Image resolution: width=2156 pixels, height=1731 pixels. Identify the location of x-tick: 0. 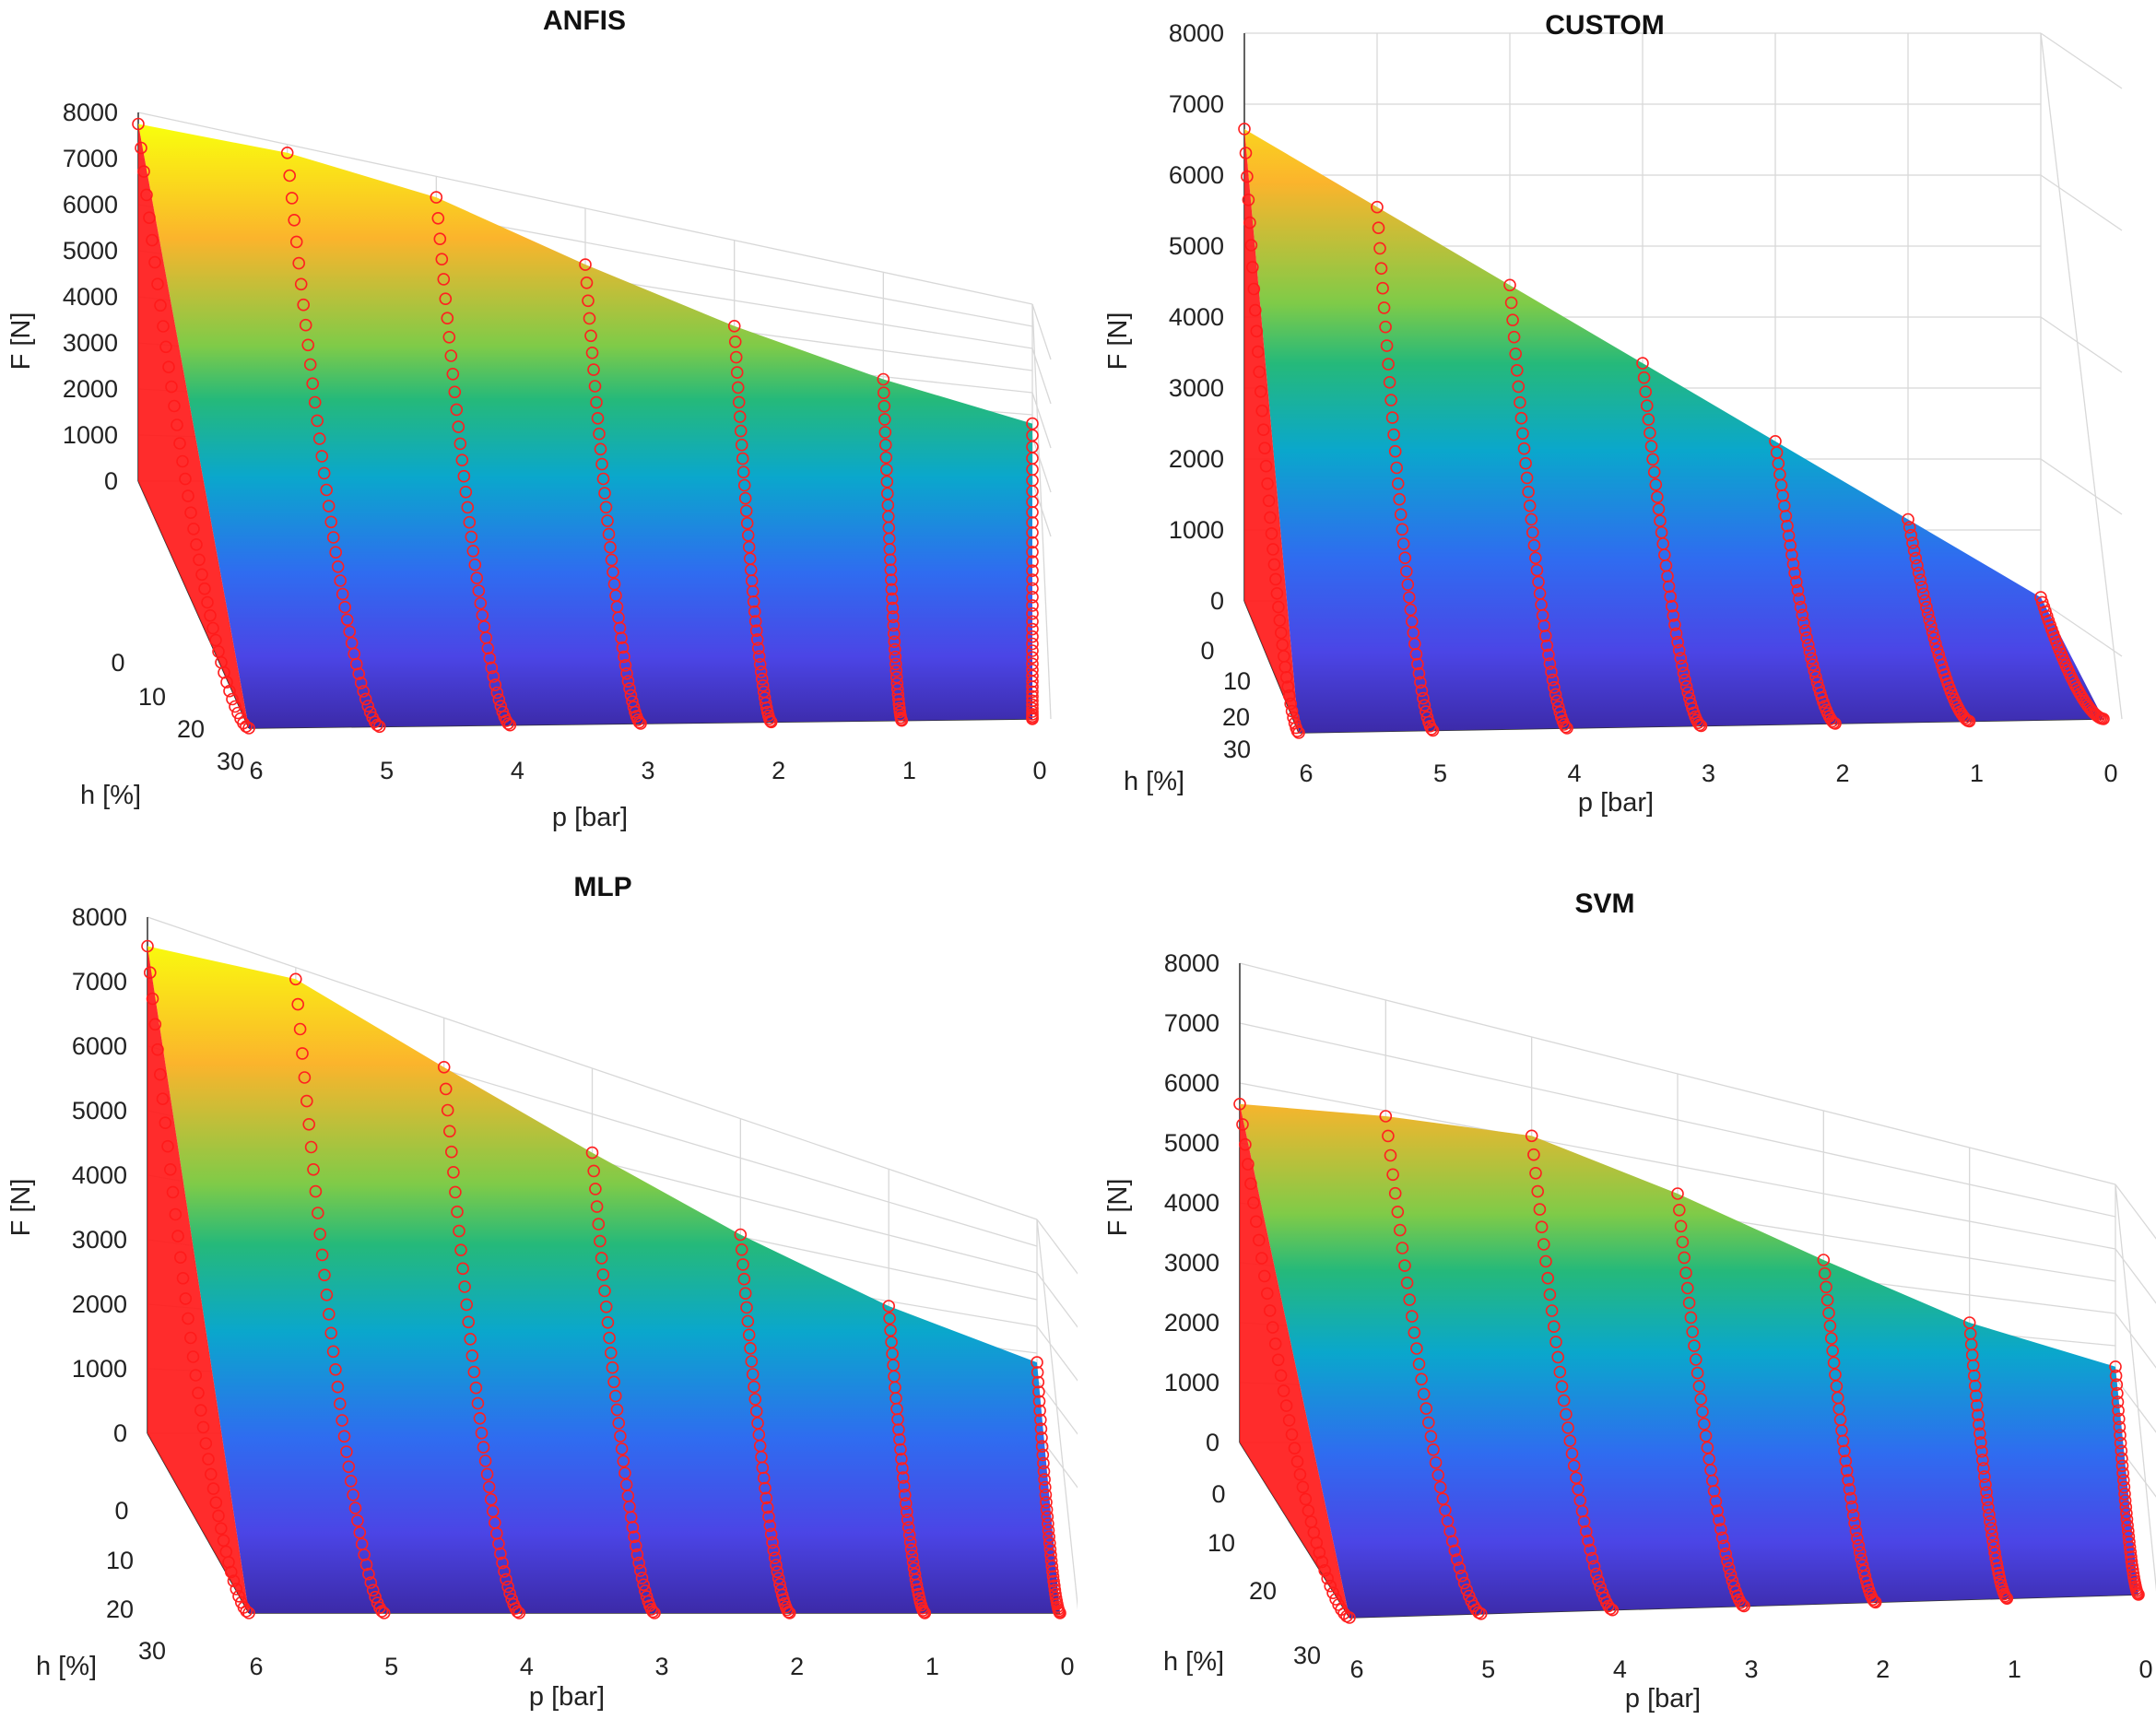
(2110, 773).